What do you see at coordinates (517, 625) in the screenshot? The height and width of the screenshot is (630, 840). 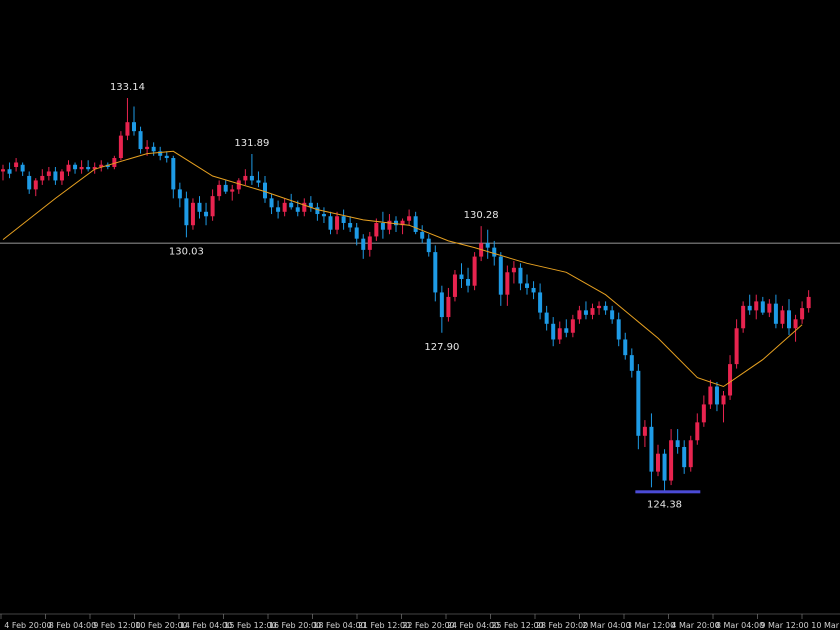 I see `x-tick-label: 25 Feb 12:00` at bounding box center [517, 625].